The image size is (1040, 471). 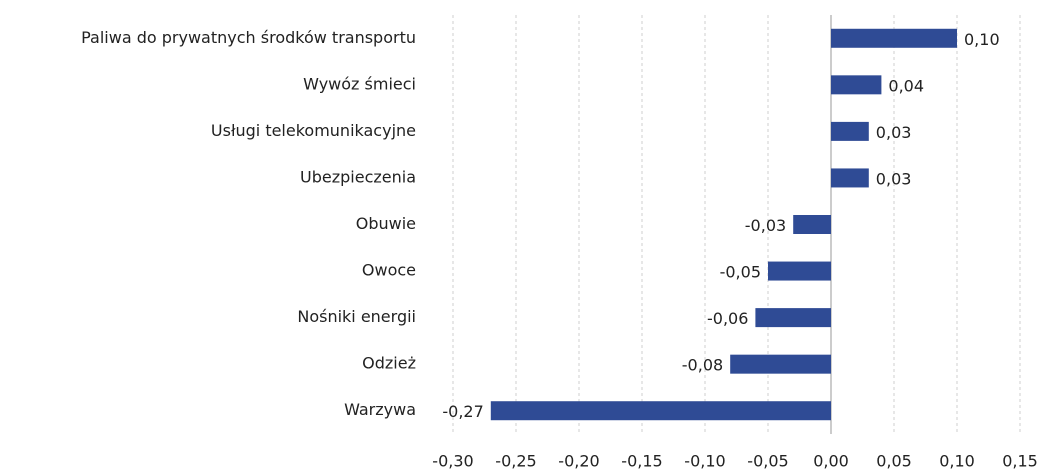 I want to click on value-label: -0,05, so click(x=740, y=272).